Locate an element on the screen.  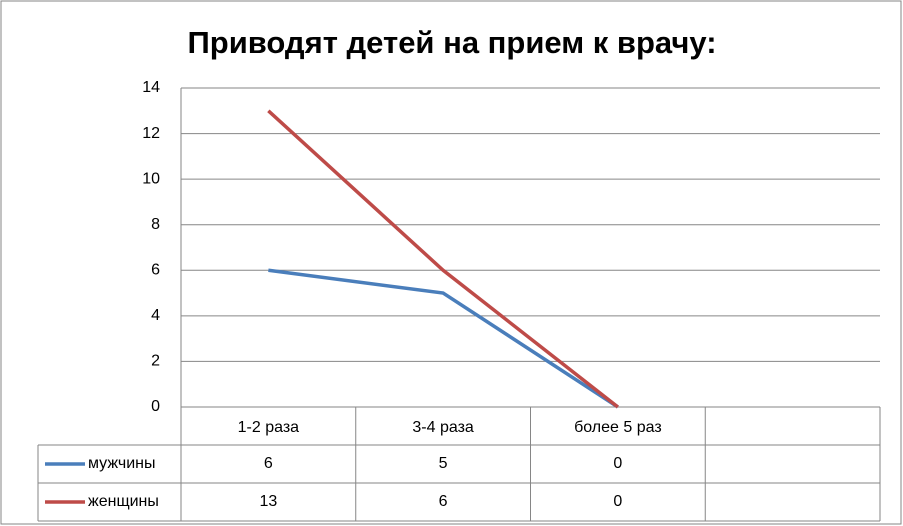
y-tick-label: 4 is located at coordinates (155, 315).